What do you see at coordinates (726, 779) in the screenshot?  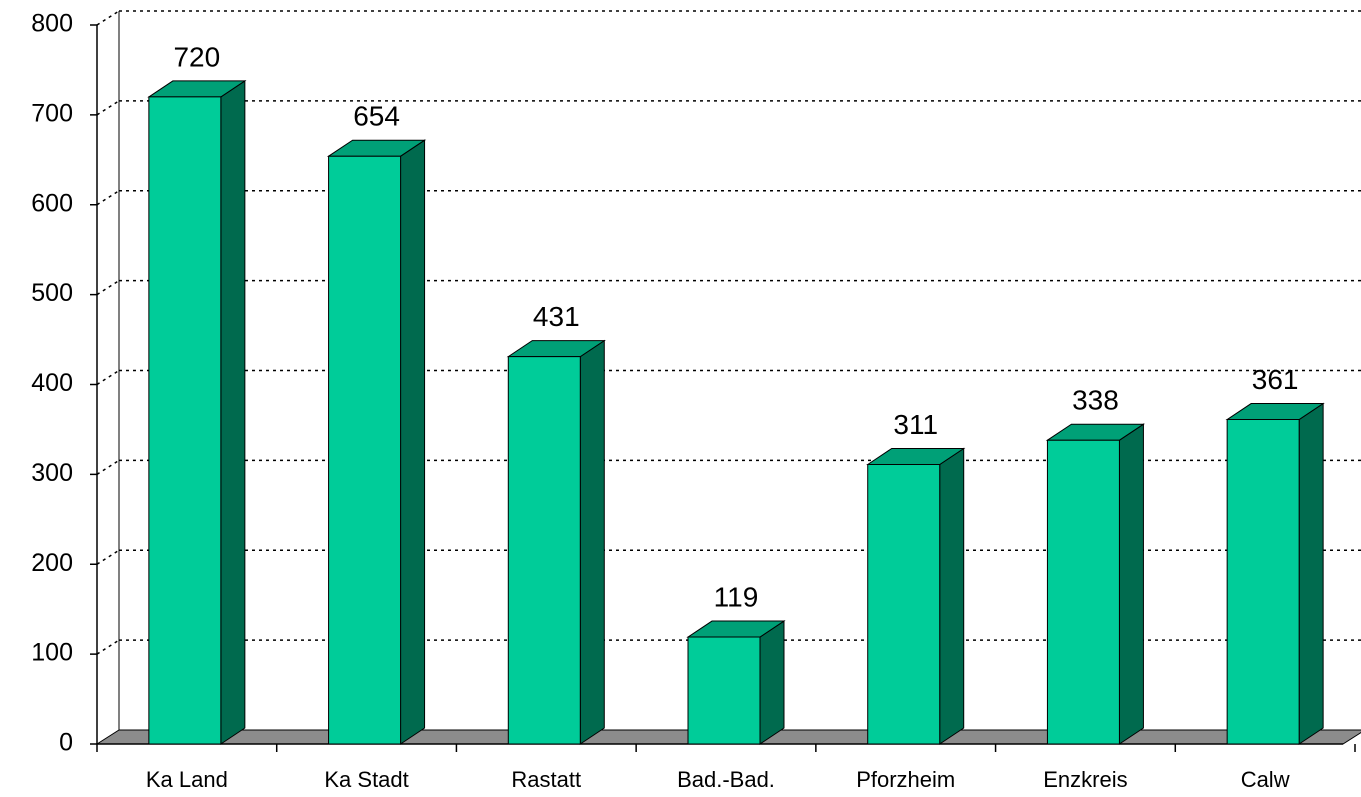 I see `x-tick-label: Bad.-Bad.` at bounding box center [726, 779].